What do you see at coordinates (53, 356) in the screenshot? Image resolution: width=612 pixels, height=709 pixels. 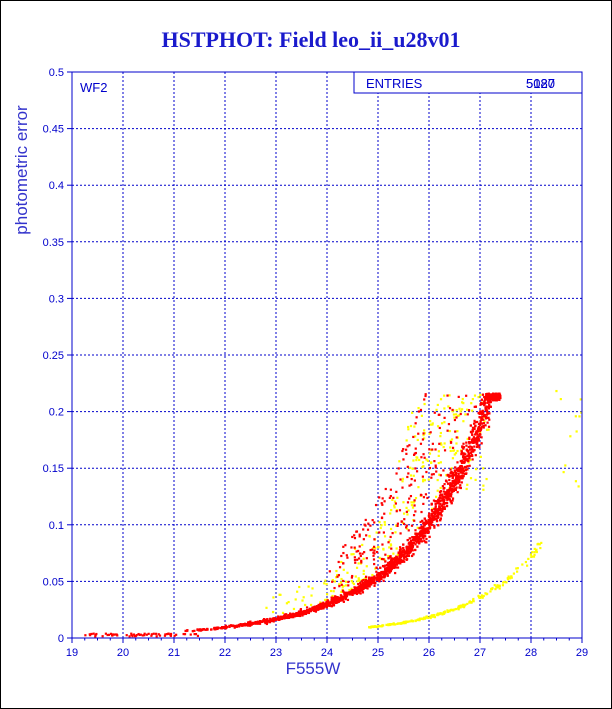 I see `y-tick-label: 0.25` at bounding box center [53, 356].